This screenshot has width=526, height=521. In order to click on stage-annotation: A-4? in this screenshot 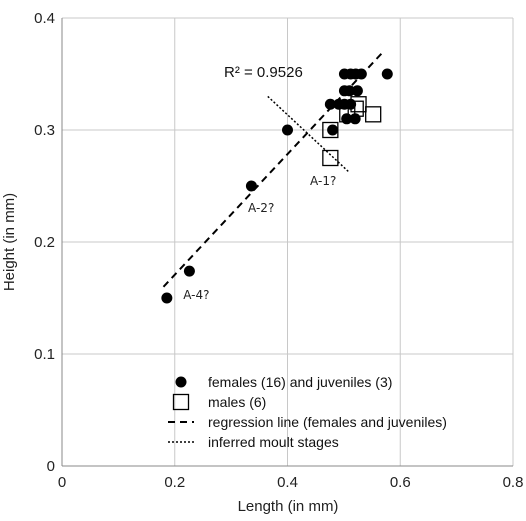, I will do `click(196, 295)`.